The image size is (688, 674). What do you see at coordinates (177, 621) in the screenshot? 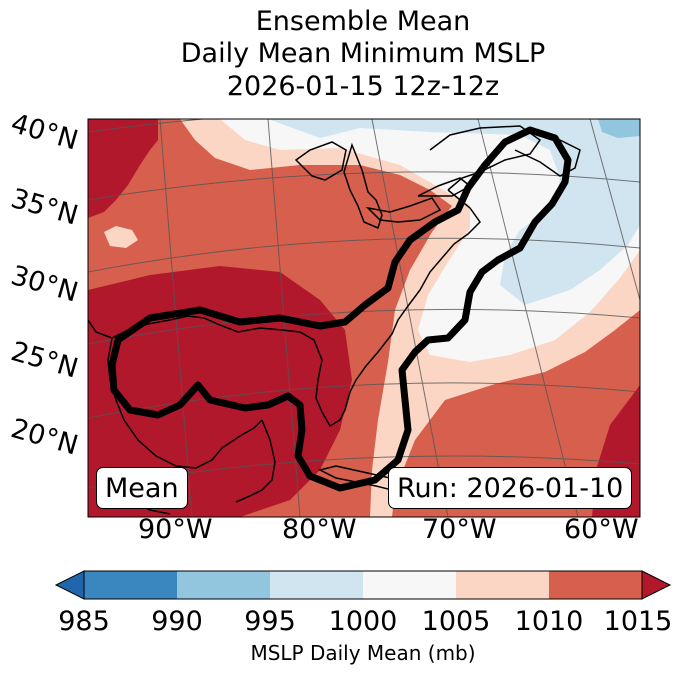
I see `colorbar-tick: 990` at bounding box center [177, 621].